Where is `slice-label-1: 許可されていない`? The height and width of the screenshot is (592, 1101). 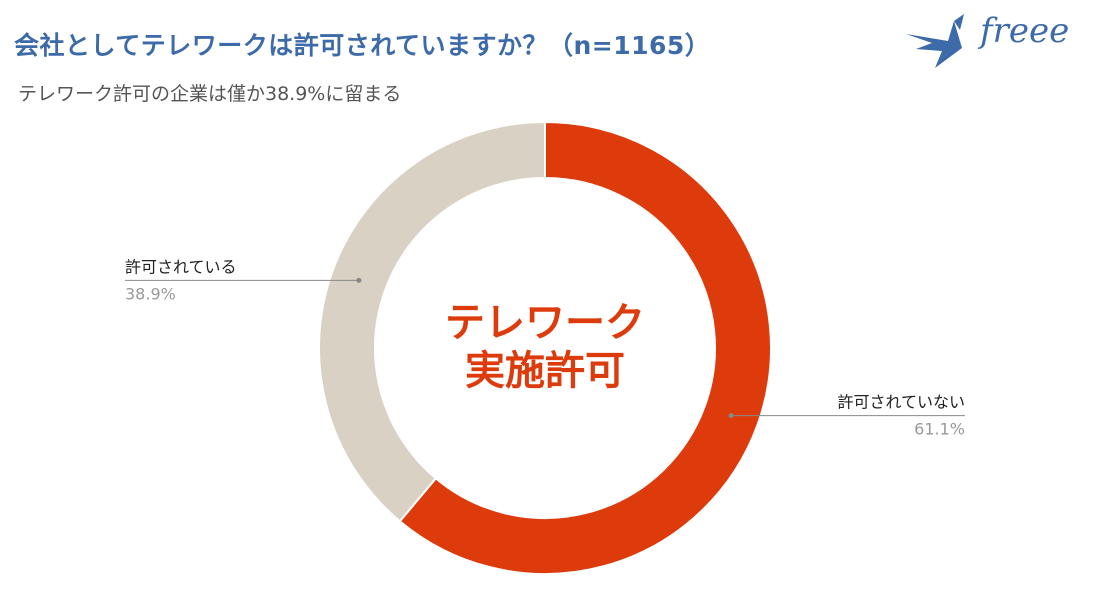 slice-label-1: 許可されていない is located at coordinates (901, 402).